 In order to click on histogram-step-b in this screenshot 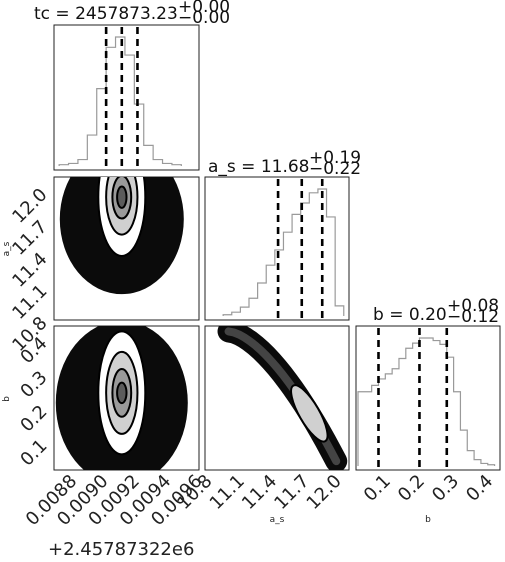, I will do `click(426, 401)`.